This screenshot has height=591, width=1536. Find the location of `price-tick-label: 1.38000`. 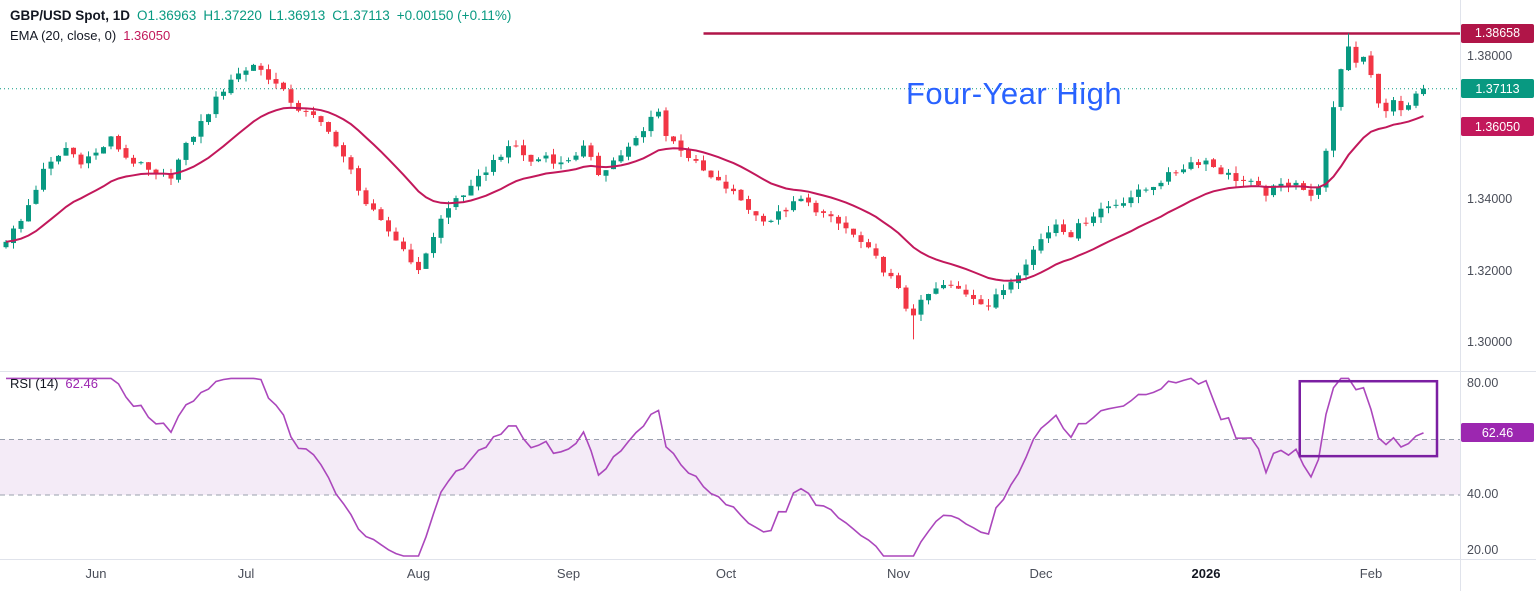

price-tick-label: 1.38000 is located at coordinates (1490, 56).